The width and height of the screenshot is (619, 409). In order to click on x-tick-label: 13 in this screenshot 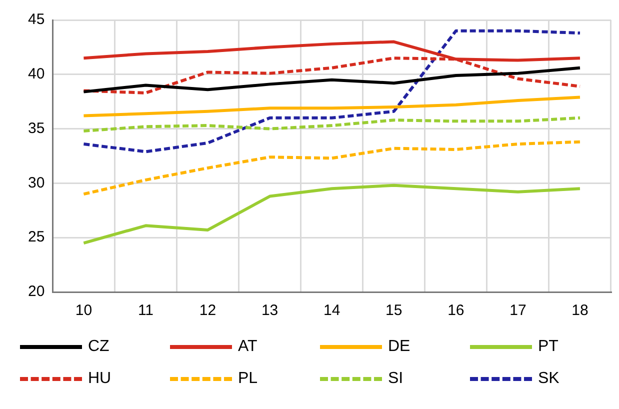, I will do `click(269, 311)`.